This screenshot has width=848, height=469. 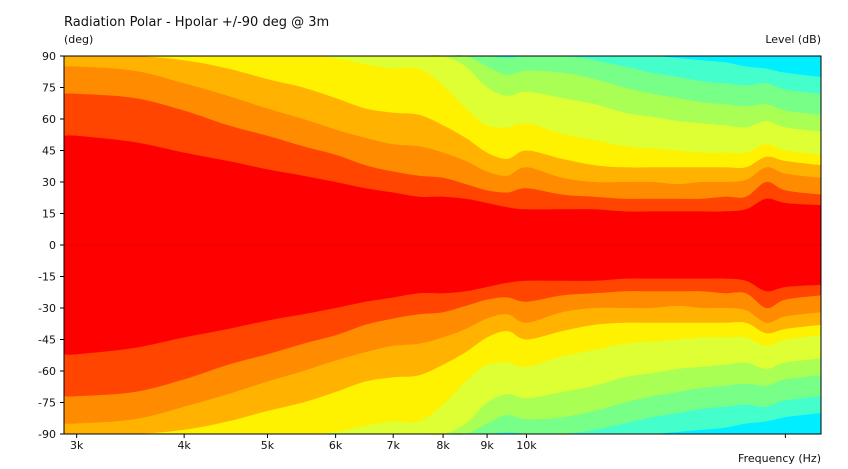 I want to click on y-tick-label: -45, so click(x=47, y=340).